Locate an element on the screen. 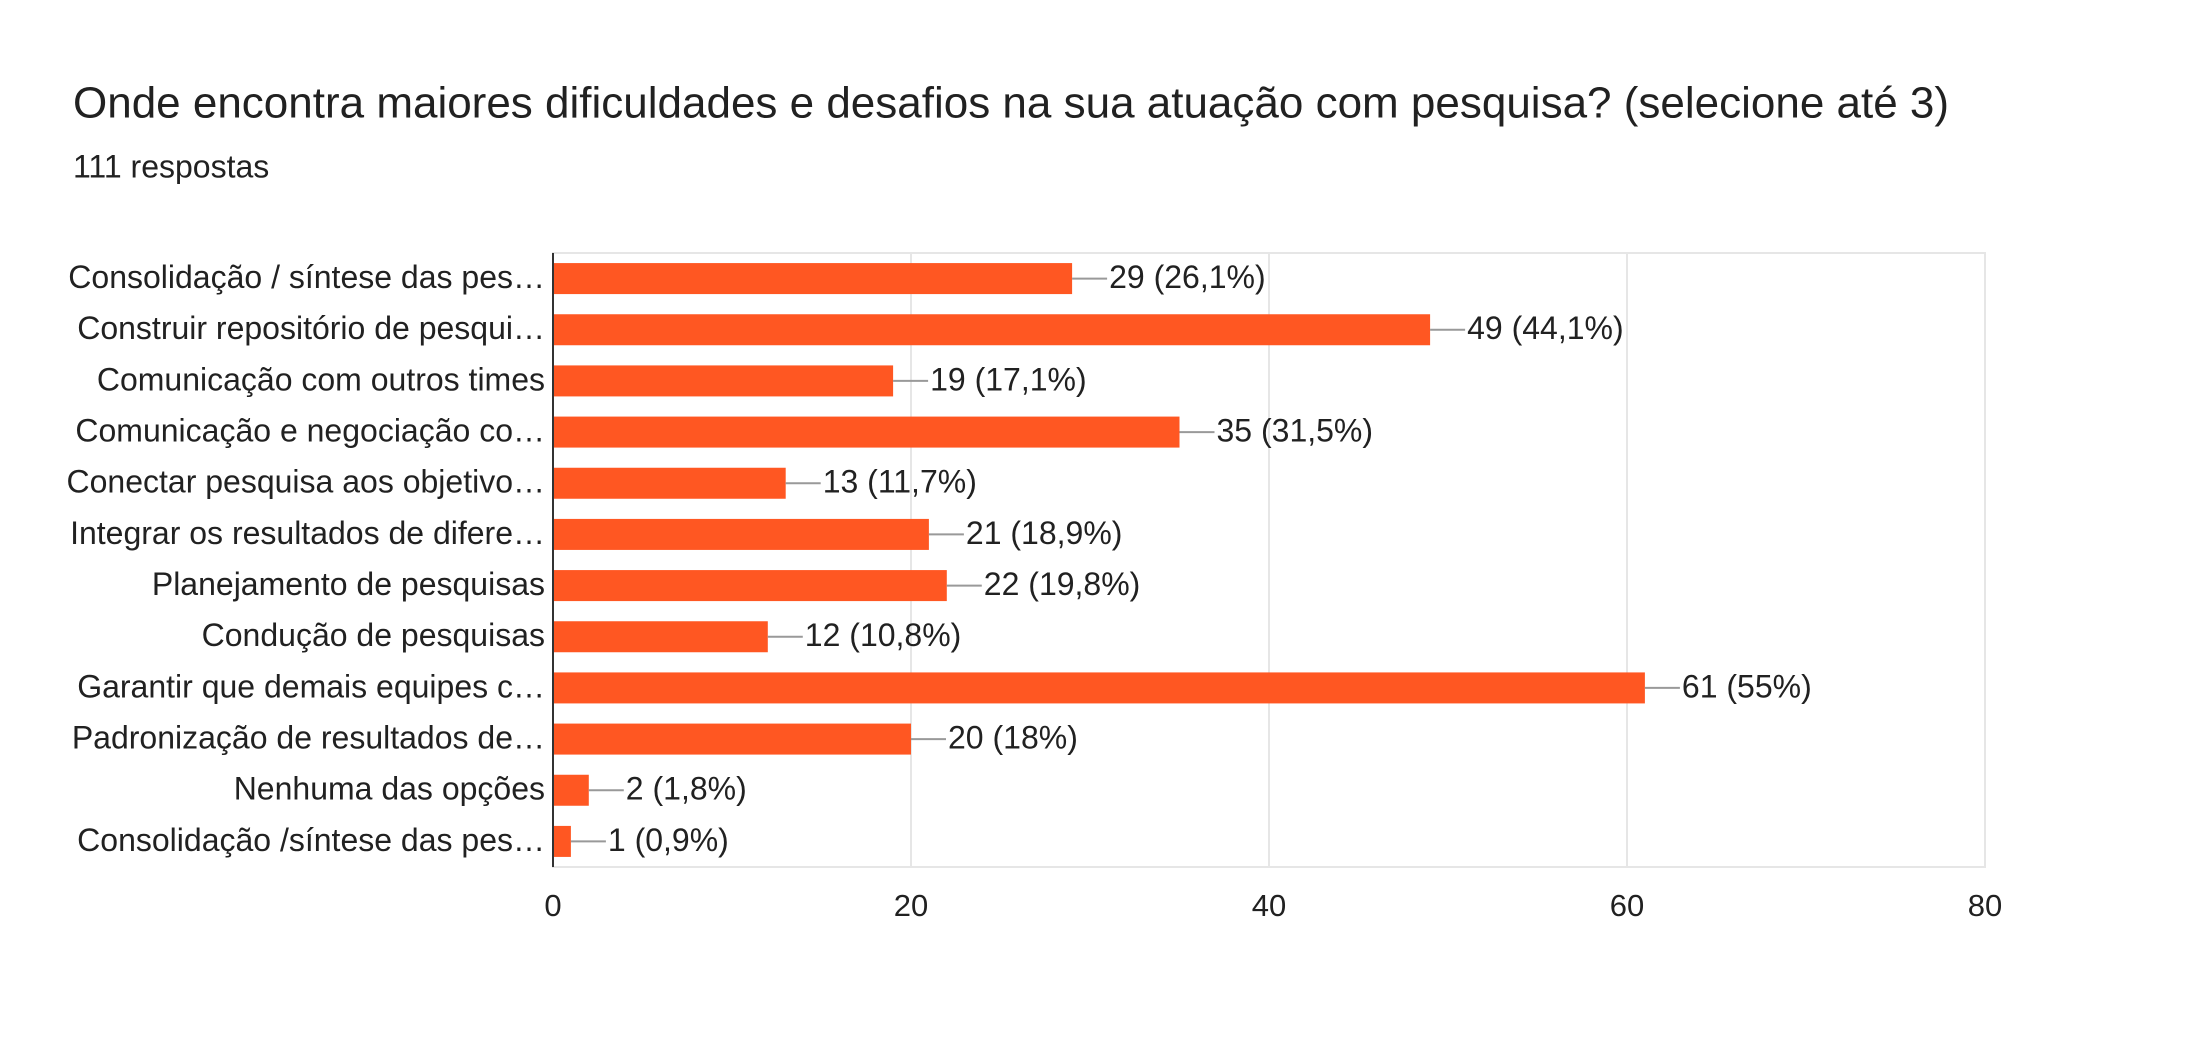  data-label: 20 (18%) is located at coordinates (1013, 738).